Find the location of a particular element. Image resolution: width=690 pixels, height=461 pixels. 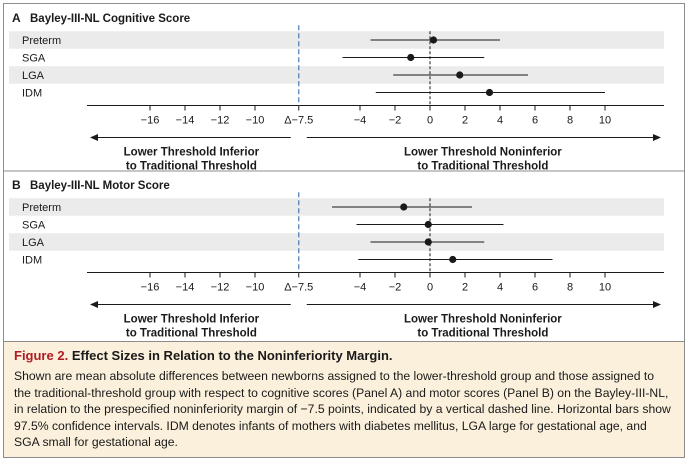

panel-title: Bayley-III-NL Cognitive Score is located at coordinates (110, 19).